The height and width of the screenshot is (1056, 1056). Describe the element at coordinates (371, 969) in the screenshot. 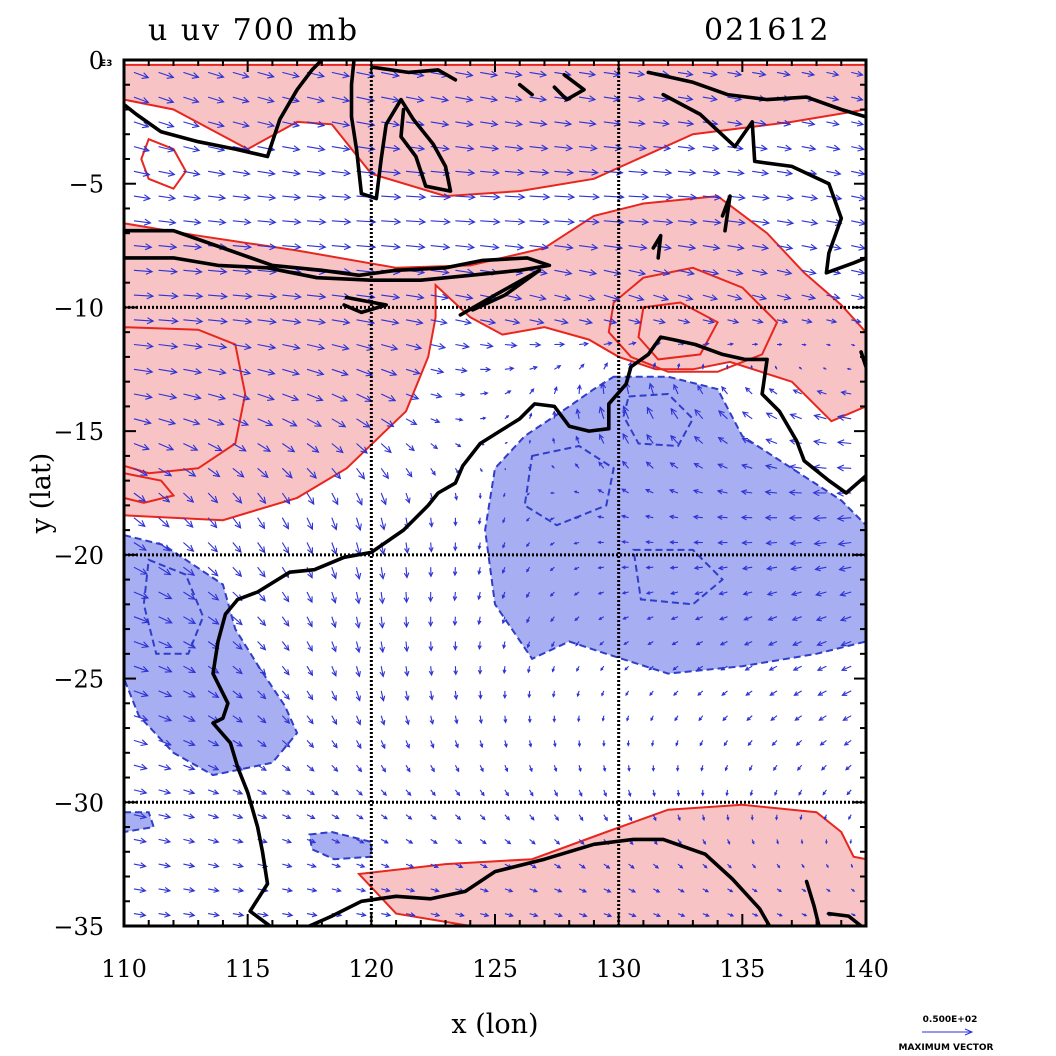

I see `x-tick-label: 120` at that location.